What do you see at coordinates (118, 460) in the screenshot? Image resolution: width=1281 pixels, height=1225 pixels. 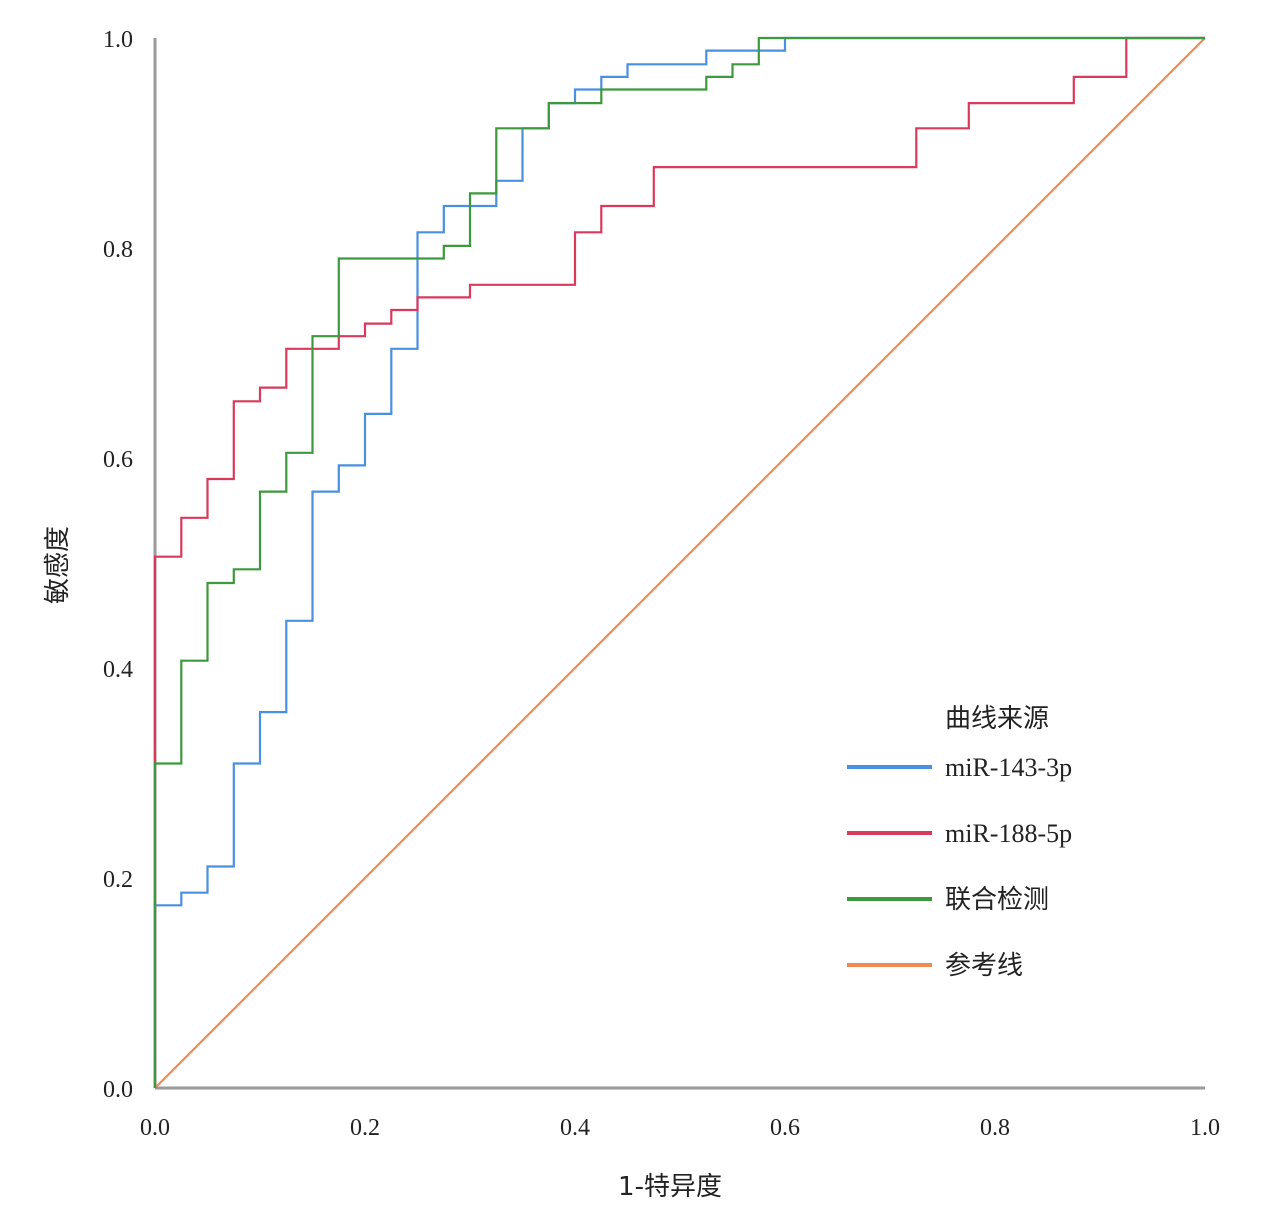 I see `y-tick-label: 0.6` at bounding box center [118, 460].